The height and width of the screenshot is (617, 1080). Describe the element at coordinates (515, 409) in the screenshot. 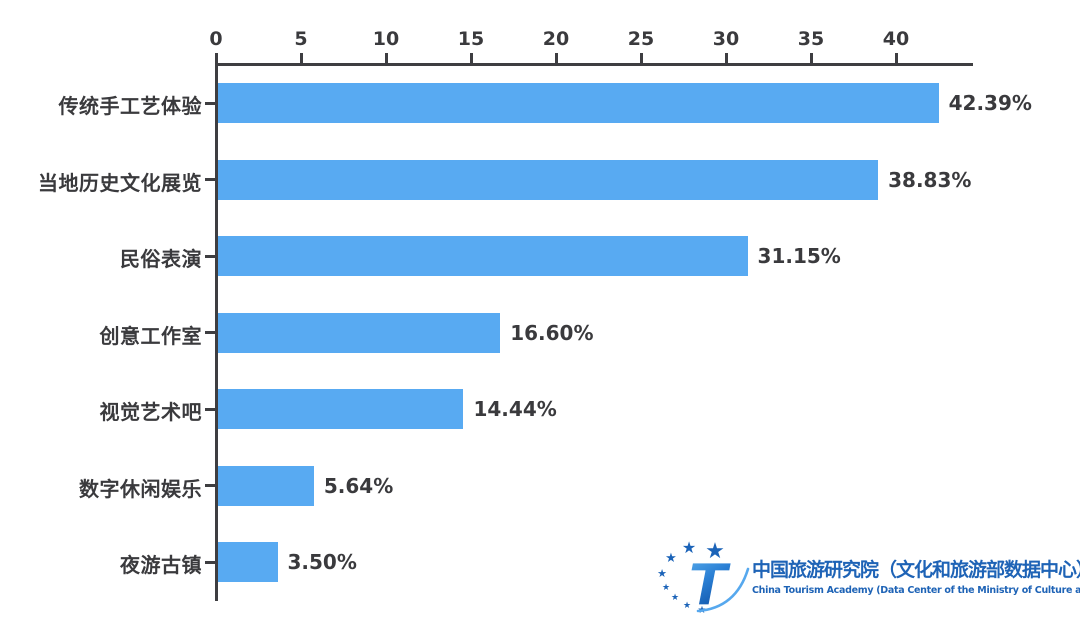

I see `value-label: 14.44%` at that location.